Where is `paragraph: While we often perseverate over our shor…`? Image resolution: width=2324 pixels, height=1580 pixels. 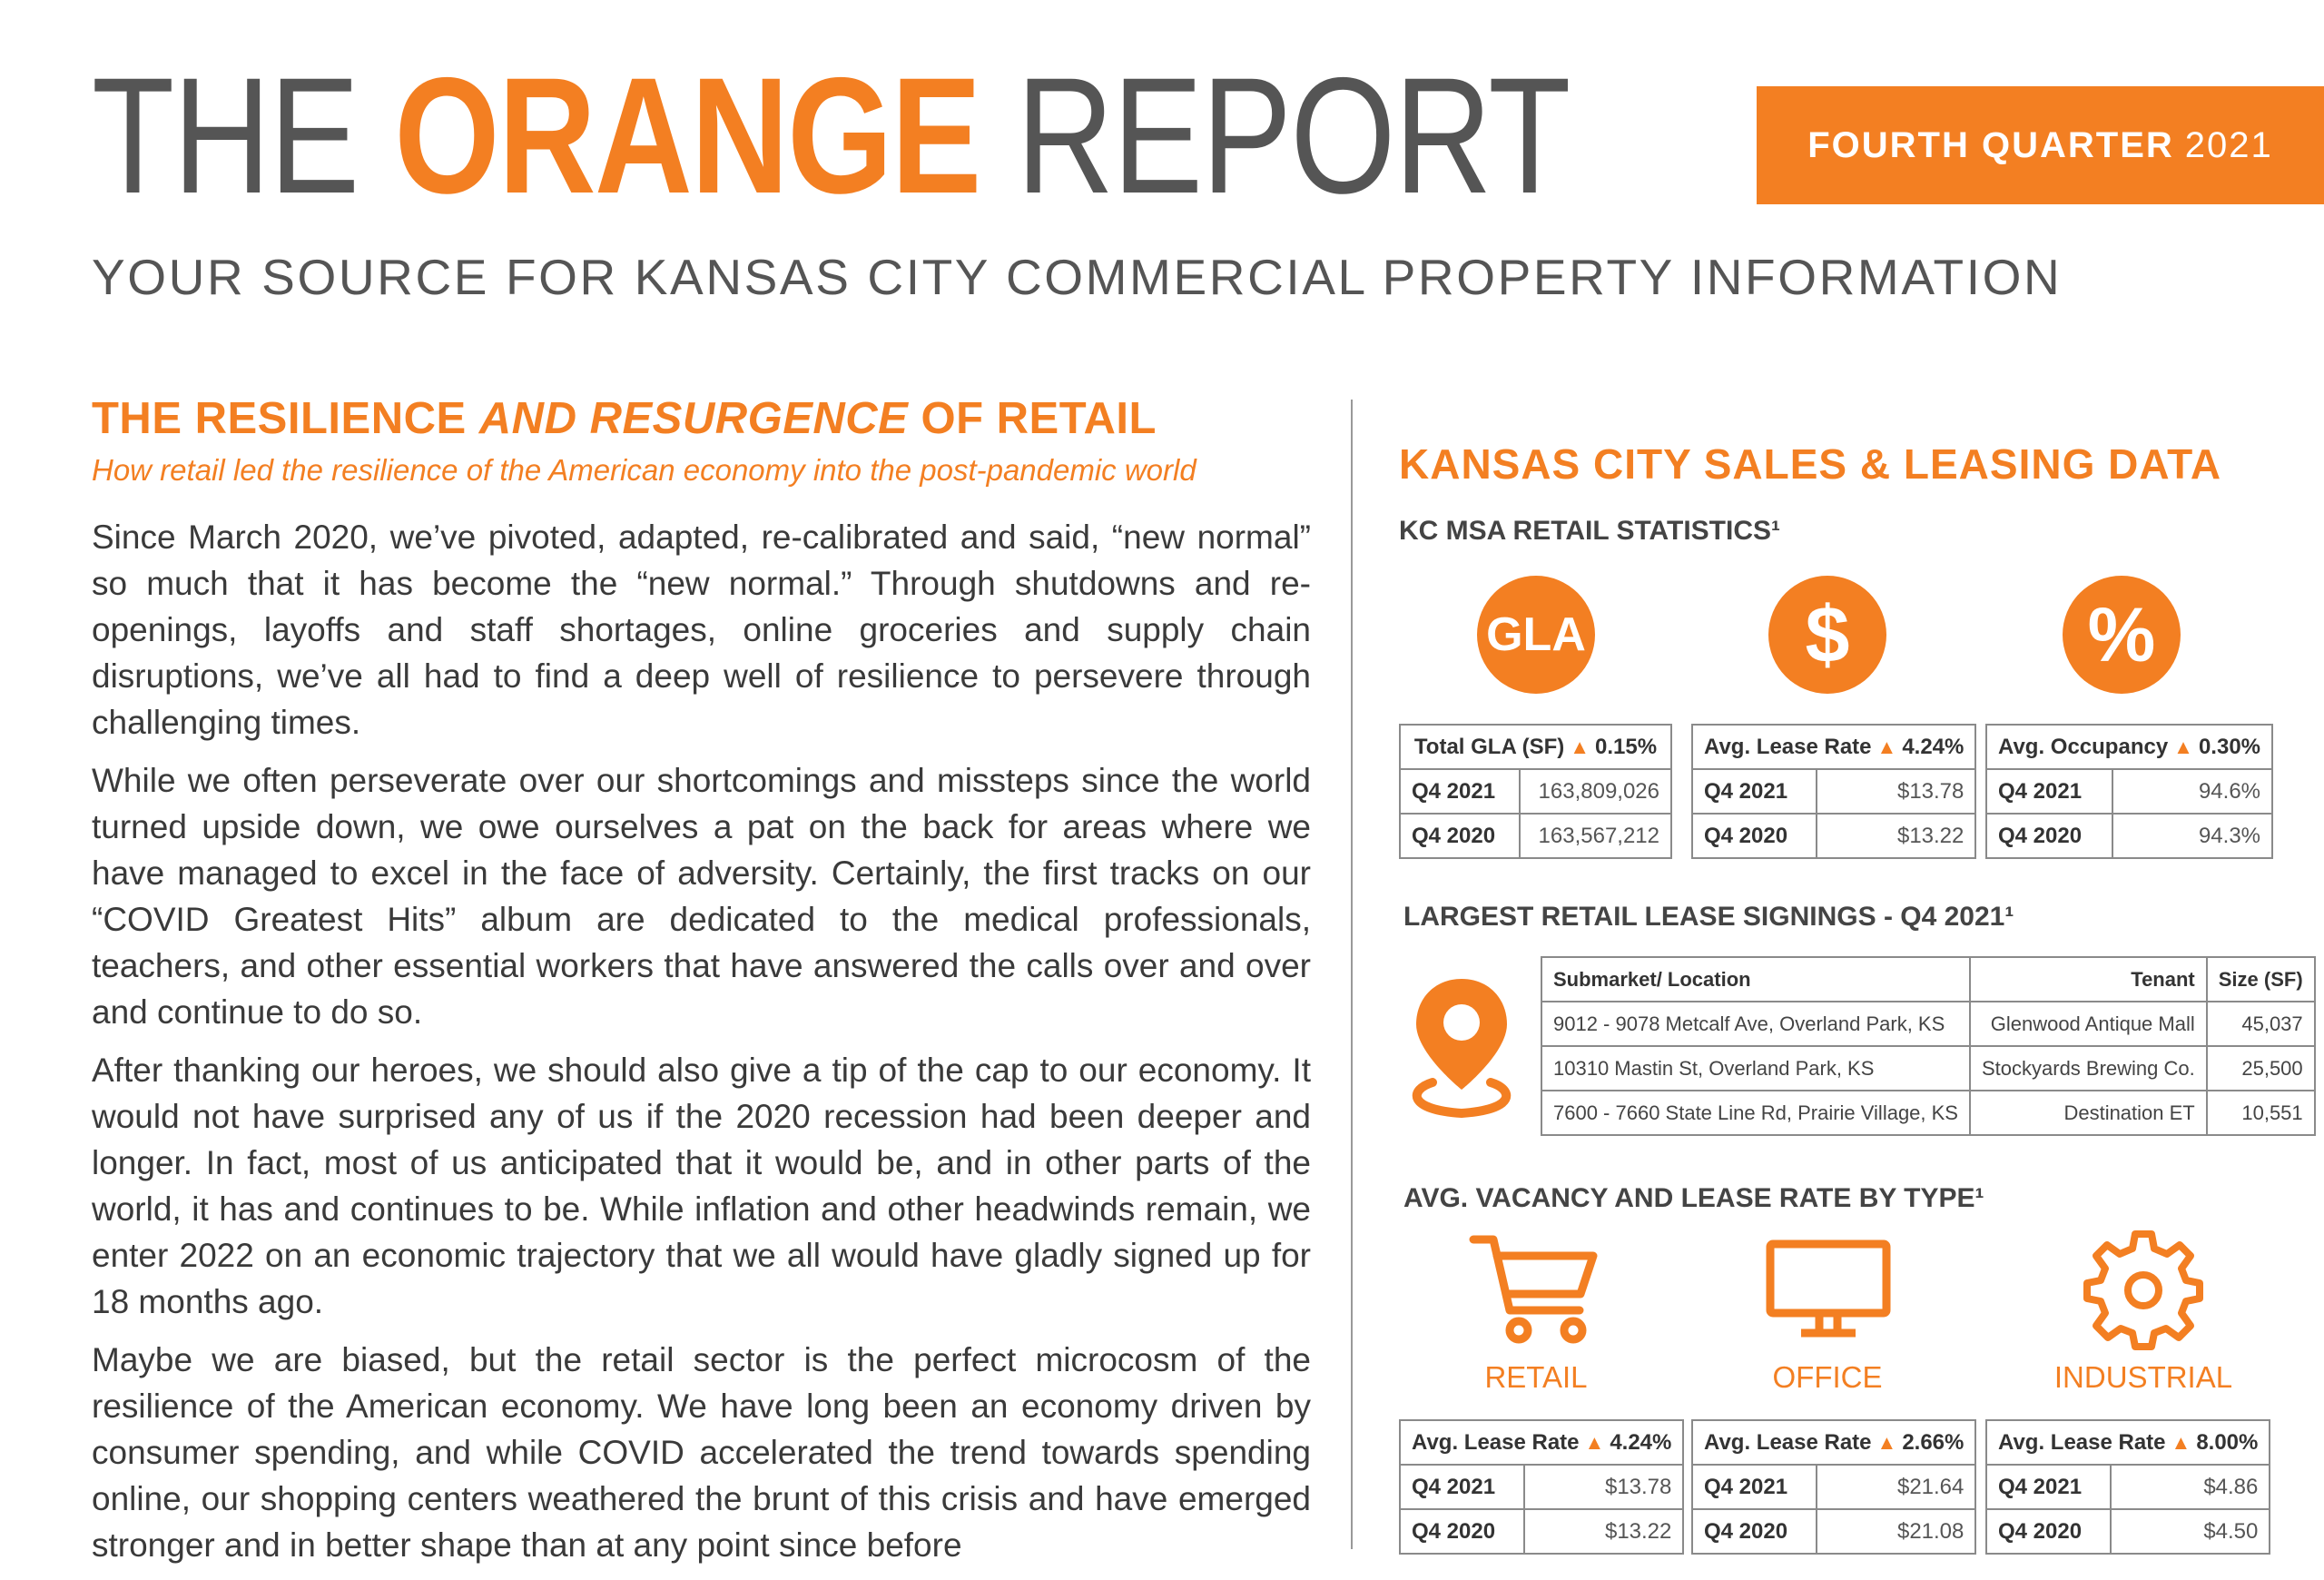 paragraph: While we often perseverate over our shor… is located at coordinates (701, 896).